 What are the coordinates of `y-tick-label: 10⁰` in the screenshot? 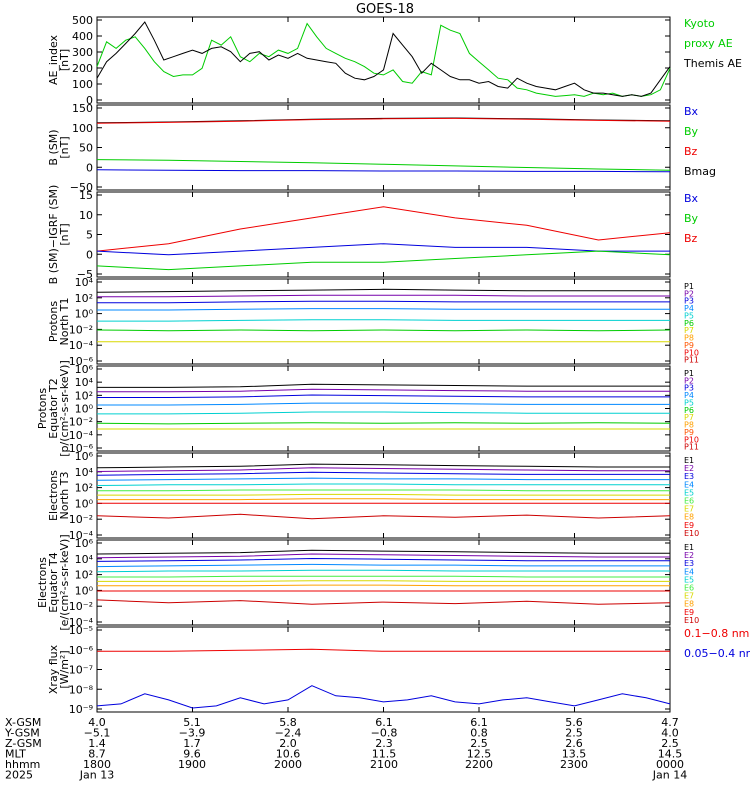 It's located at (84, 314).